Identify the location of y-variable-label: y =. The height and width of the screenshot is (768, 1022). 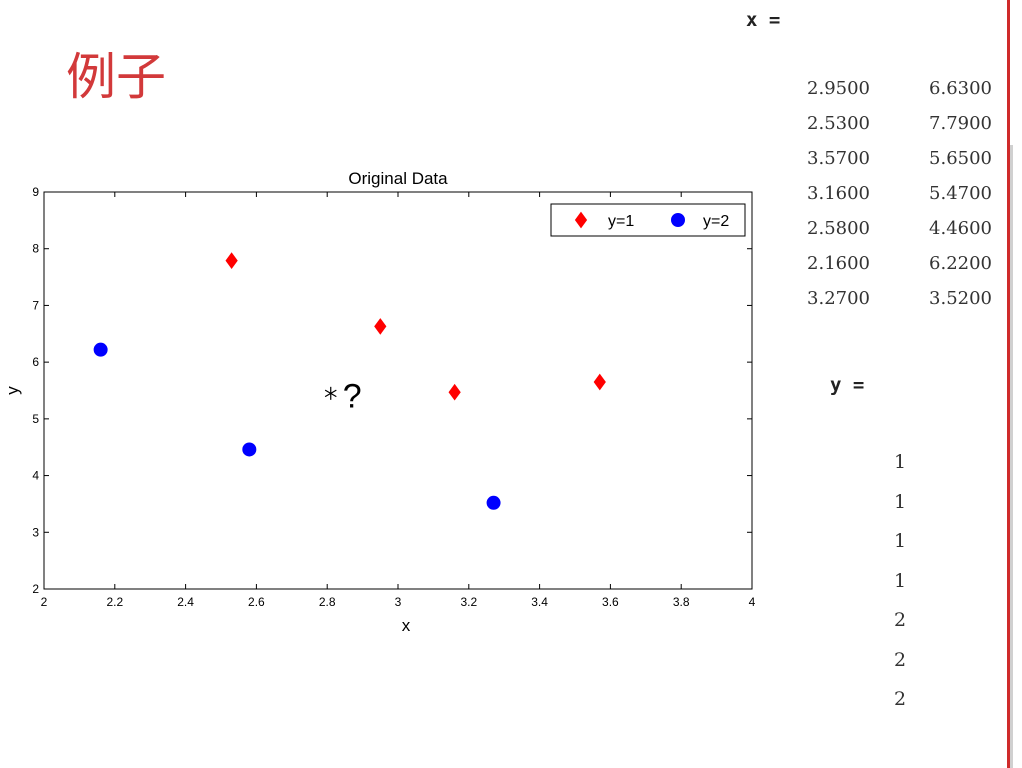
(847, 385).